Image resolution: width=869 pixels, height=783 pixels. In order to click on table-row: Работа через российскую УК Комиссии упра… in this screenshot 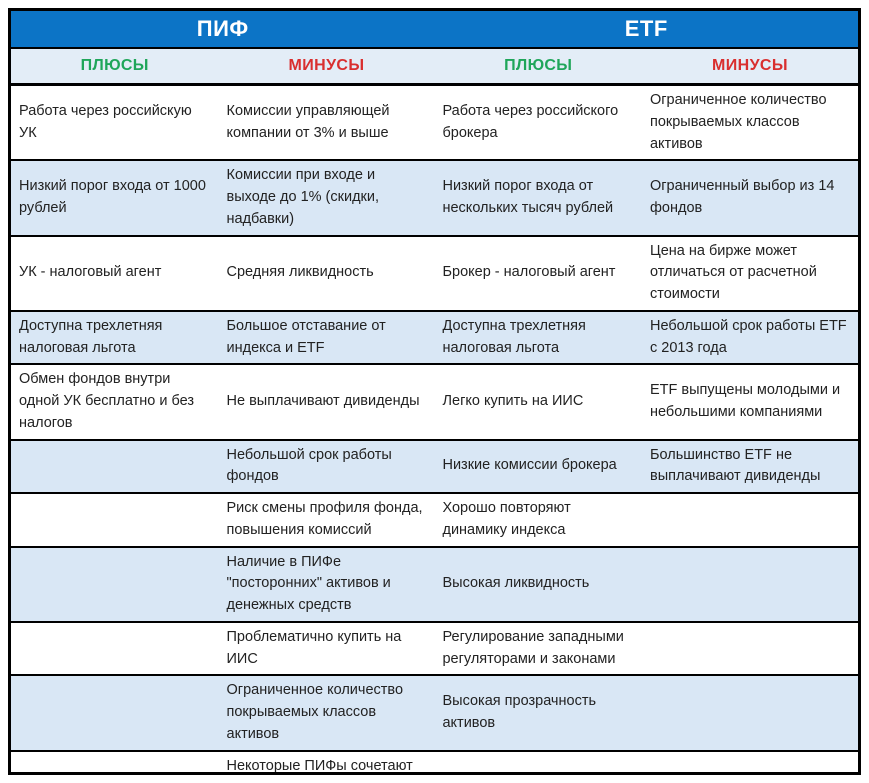, I will do `click(434, 122)`.